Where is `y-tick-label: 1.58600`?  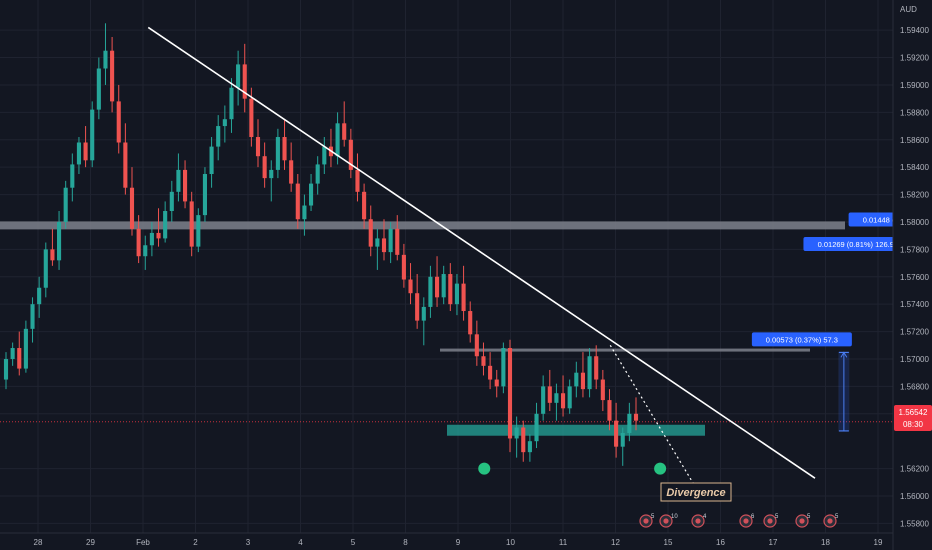
y-tick-label: 1.58600 is located at coordinates (914, 140).